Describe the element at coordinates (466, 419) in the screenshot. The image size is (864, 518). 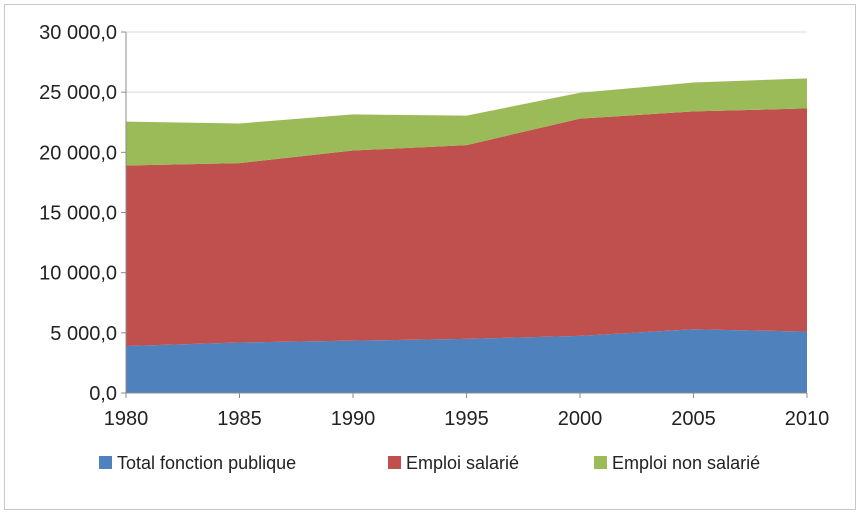
I see `x-tick-label-3: 1995` at that location.